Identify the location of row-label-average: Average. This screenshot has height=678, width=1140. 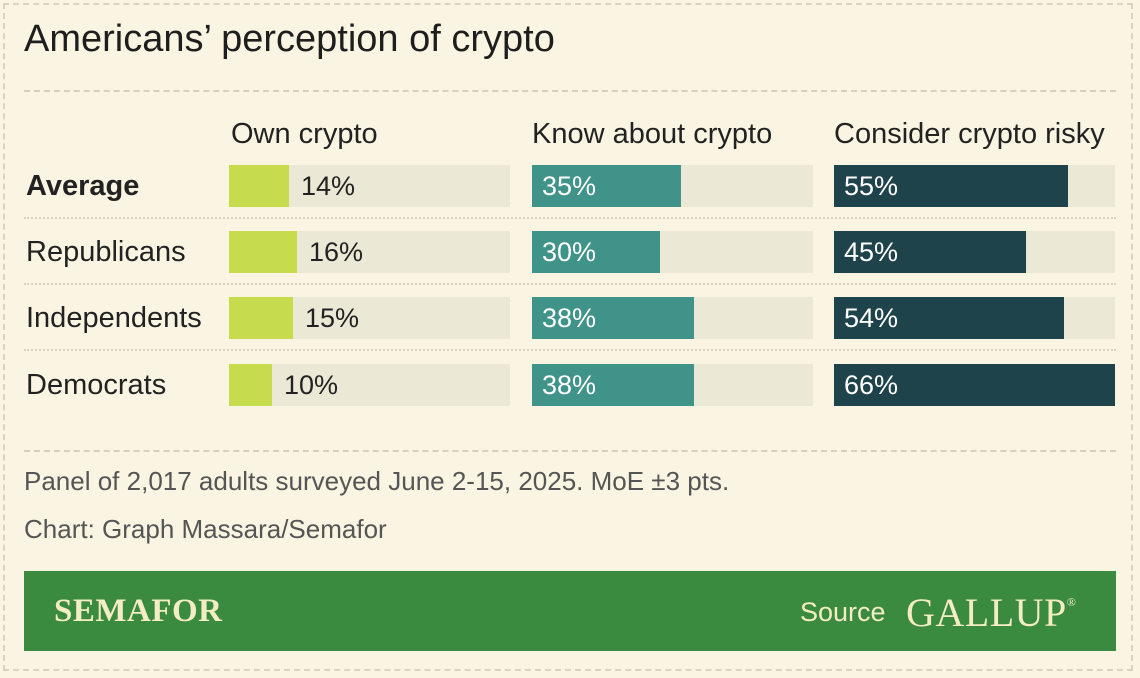
(83, 186).